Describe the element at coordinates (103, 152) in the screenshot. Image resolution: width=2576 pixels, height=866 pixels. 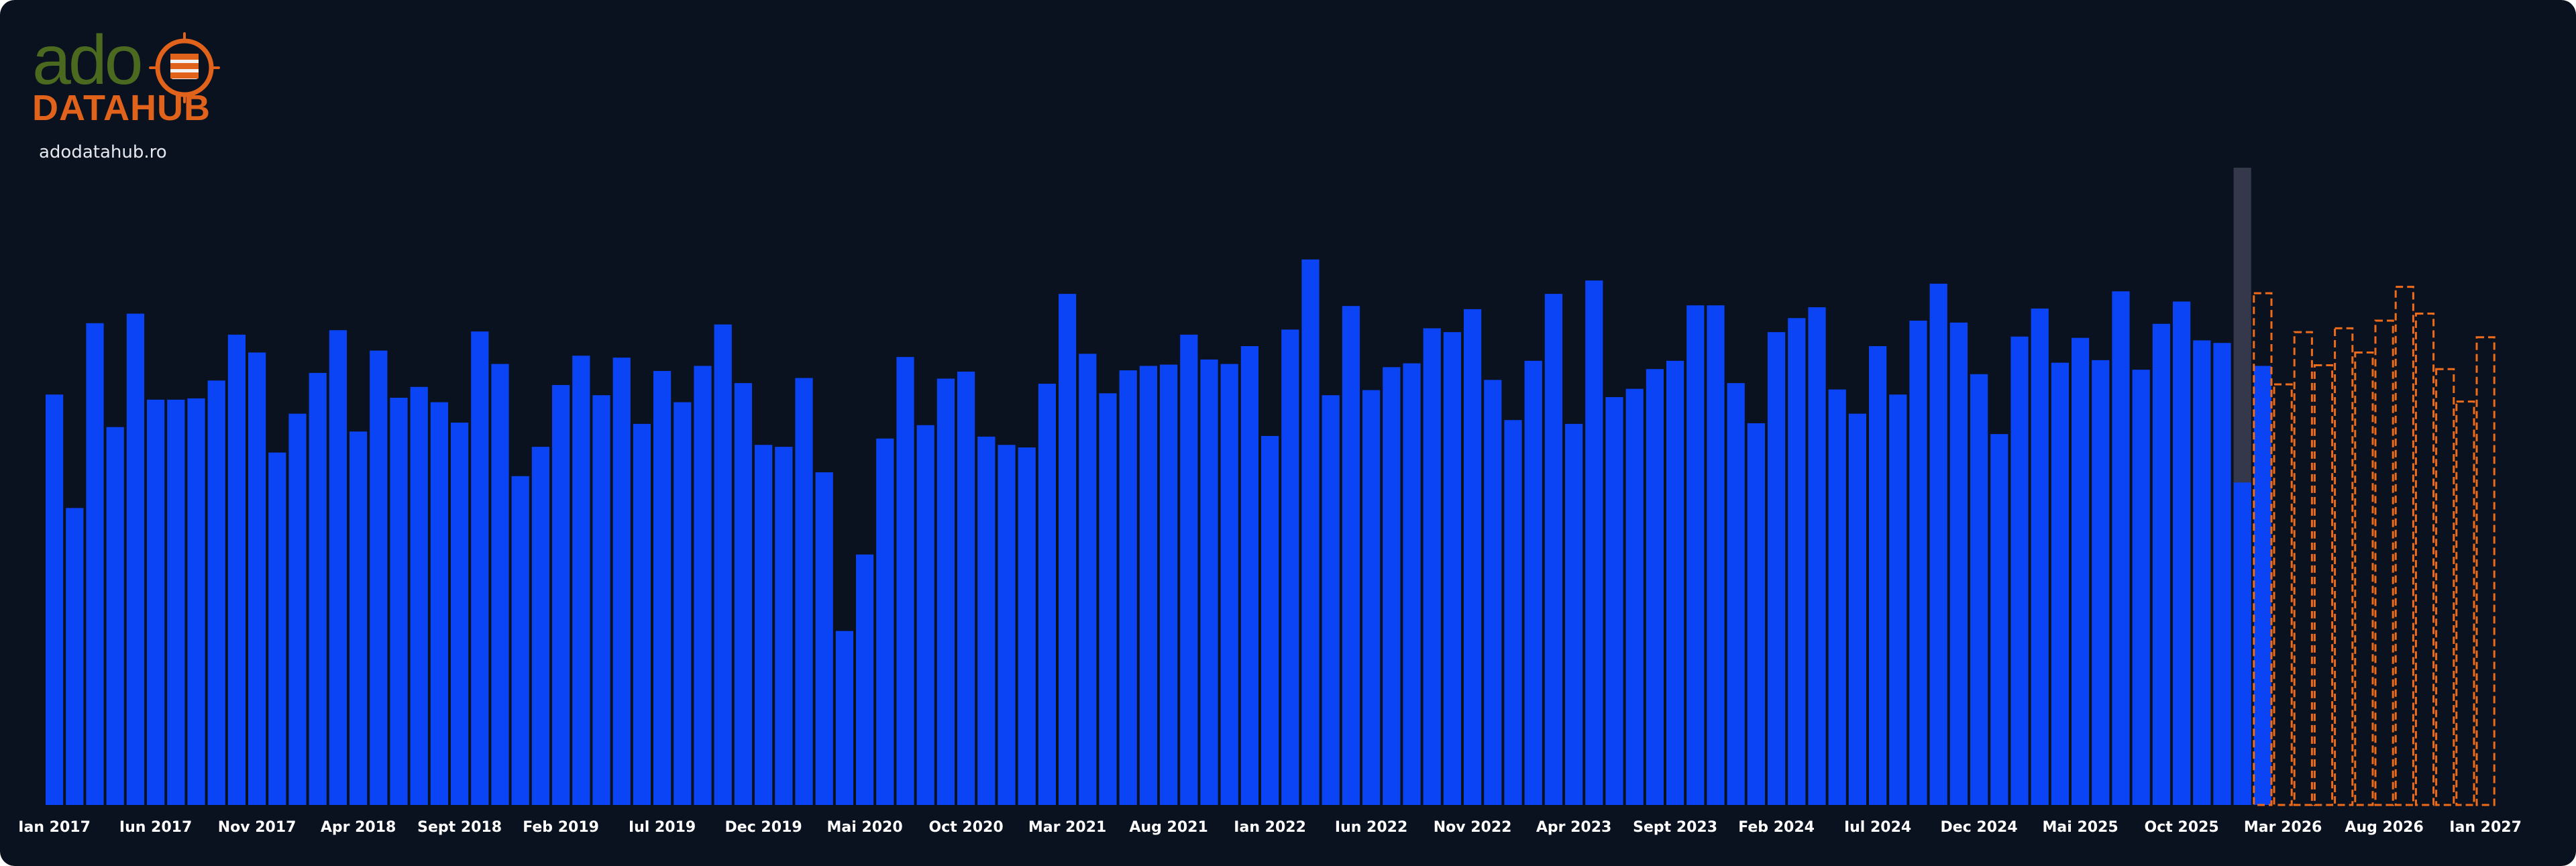
I see `site-url: adodatahub.ro` at that location.